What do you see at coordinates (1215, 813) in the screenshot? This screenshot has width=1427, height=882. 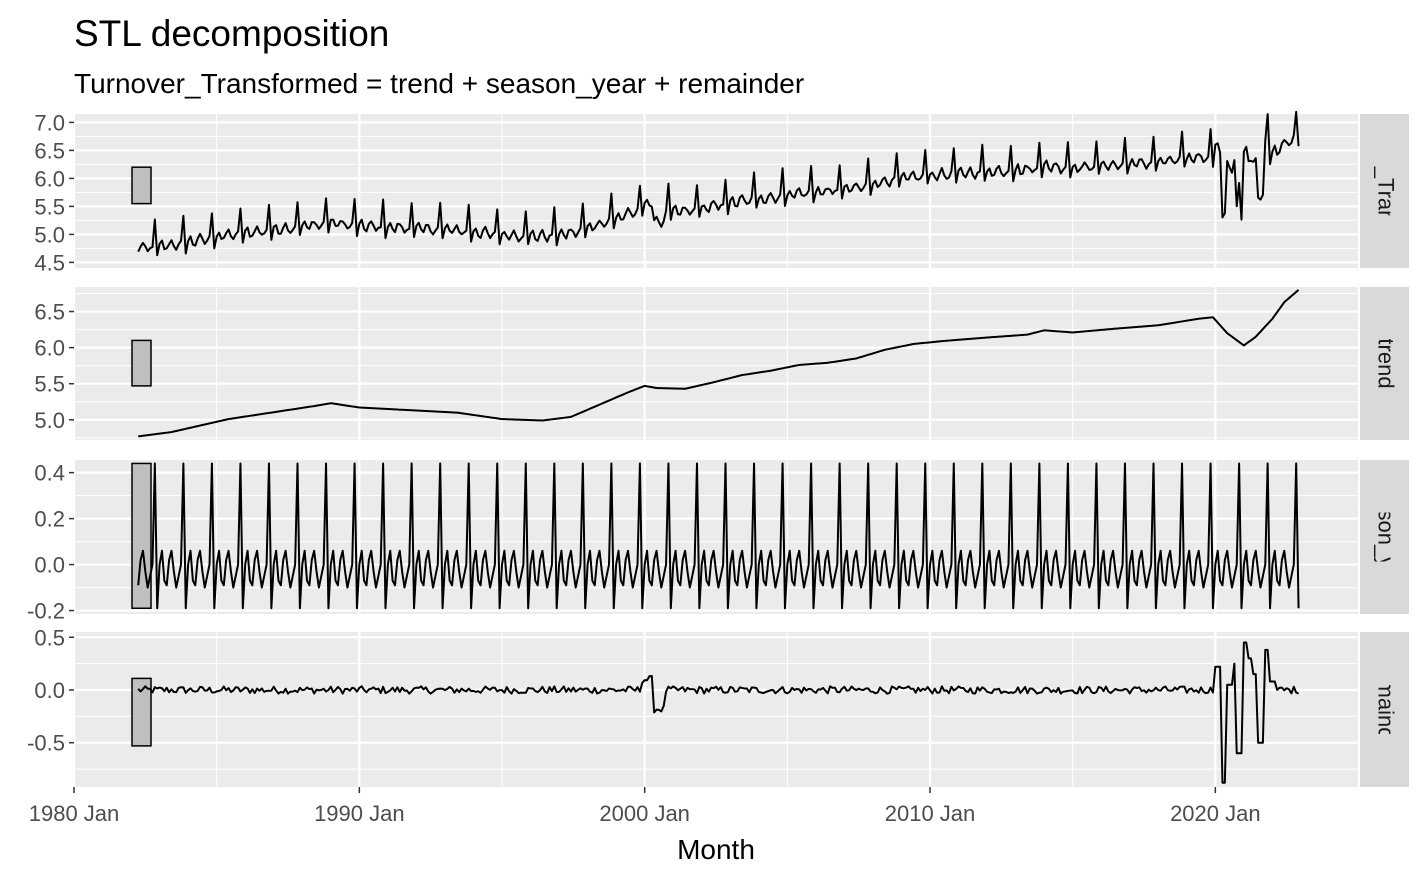 I see `x-tick-label: 2020 Jan` at bounding box center [1215, 813].